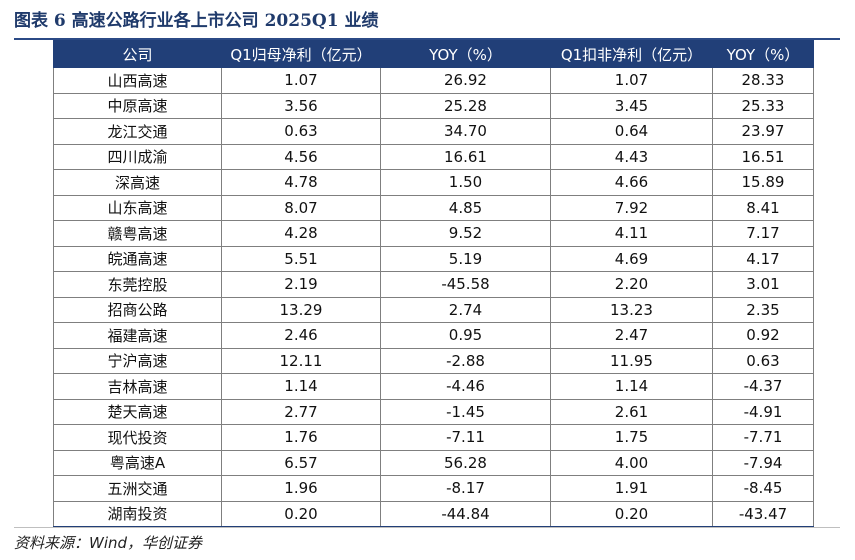 This screenshot has width=855, height=560. I want to click on table-row: 五洲交通 1.96 -8.17 1.91 -8.45, so click(433, 488).